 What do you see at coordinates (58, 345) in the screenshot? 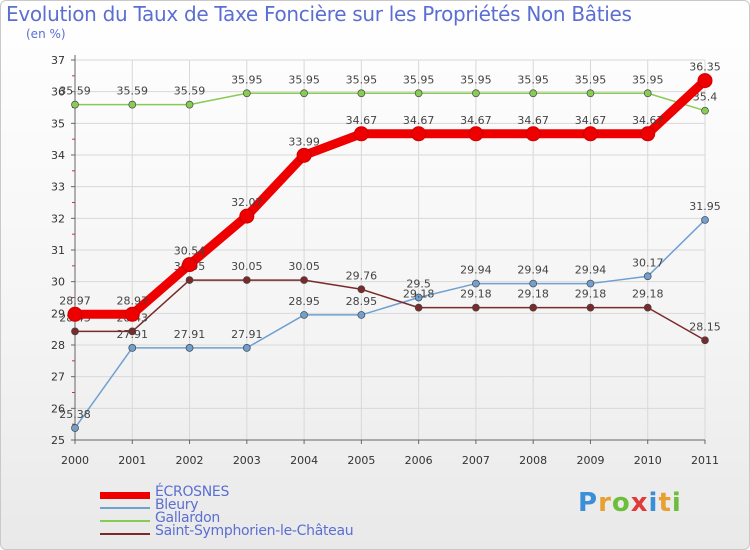
I see `y-tick-label: 28` at bounding box center [58, 345].